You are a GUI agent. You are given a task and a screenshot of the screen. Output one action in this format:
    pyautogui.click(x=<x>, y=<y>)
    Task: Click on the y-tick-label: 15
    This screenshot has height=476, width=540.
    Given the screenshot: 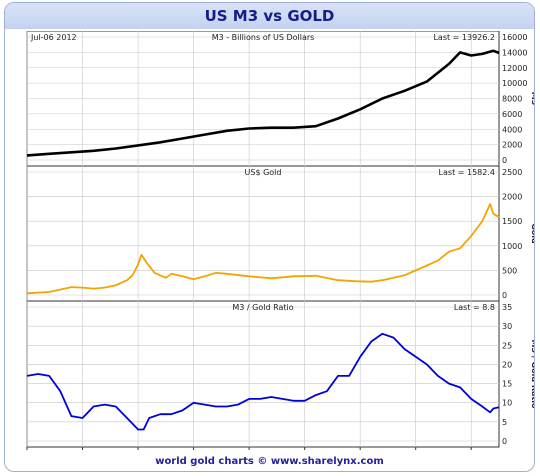 What is the action you would take?
    pyautogui.click(x=507, y=384)
    